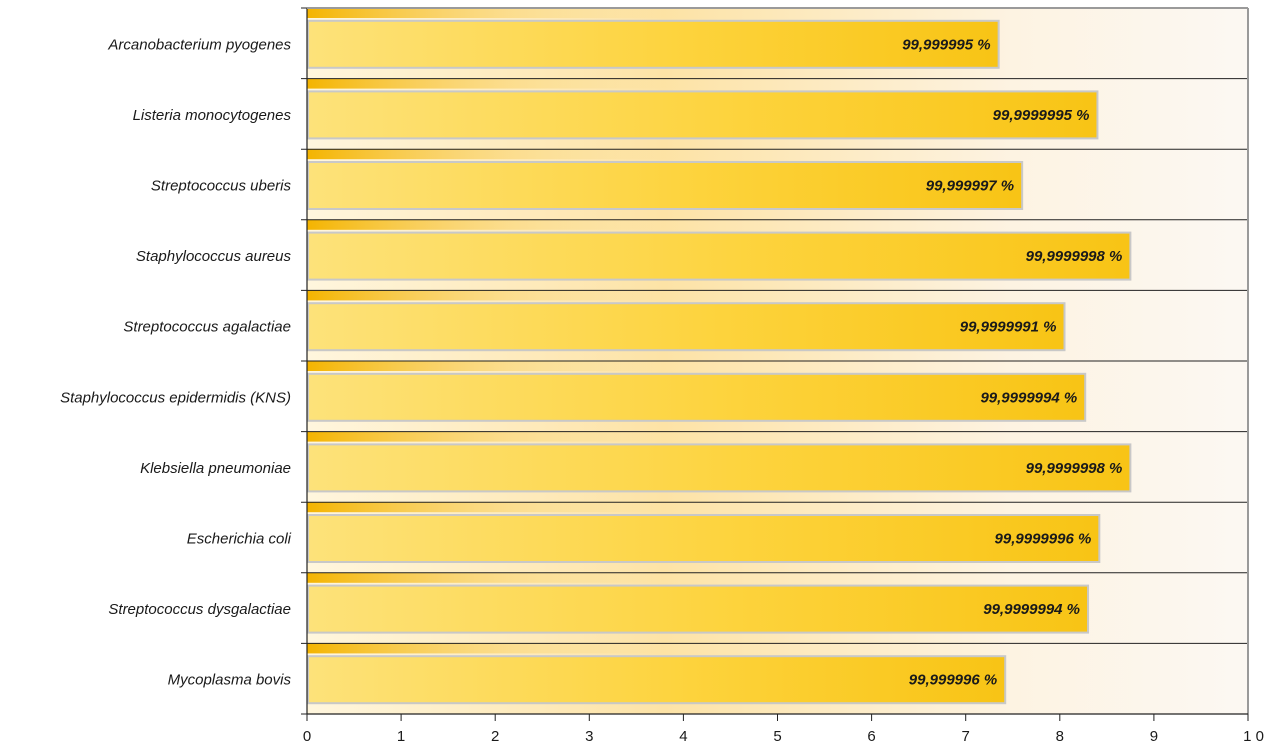  Describe the element at coordinates (175, 397) in the screenshot. I see `category-label: Staphylococcus epidermidis (KNS)` at that location.